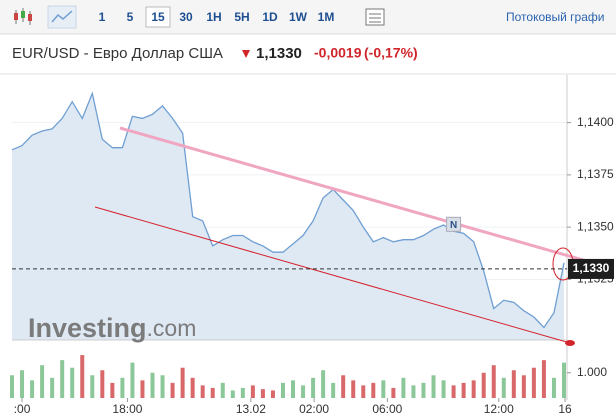 The height and width of the screenshot is (418, 616). I want to click on down-arrow, so click(246, 54).